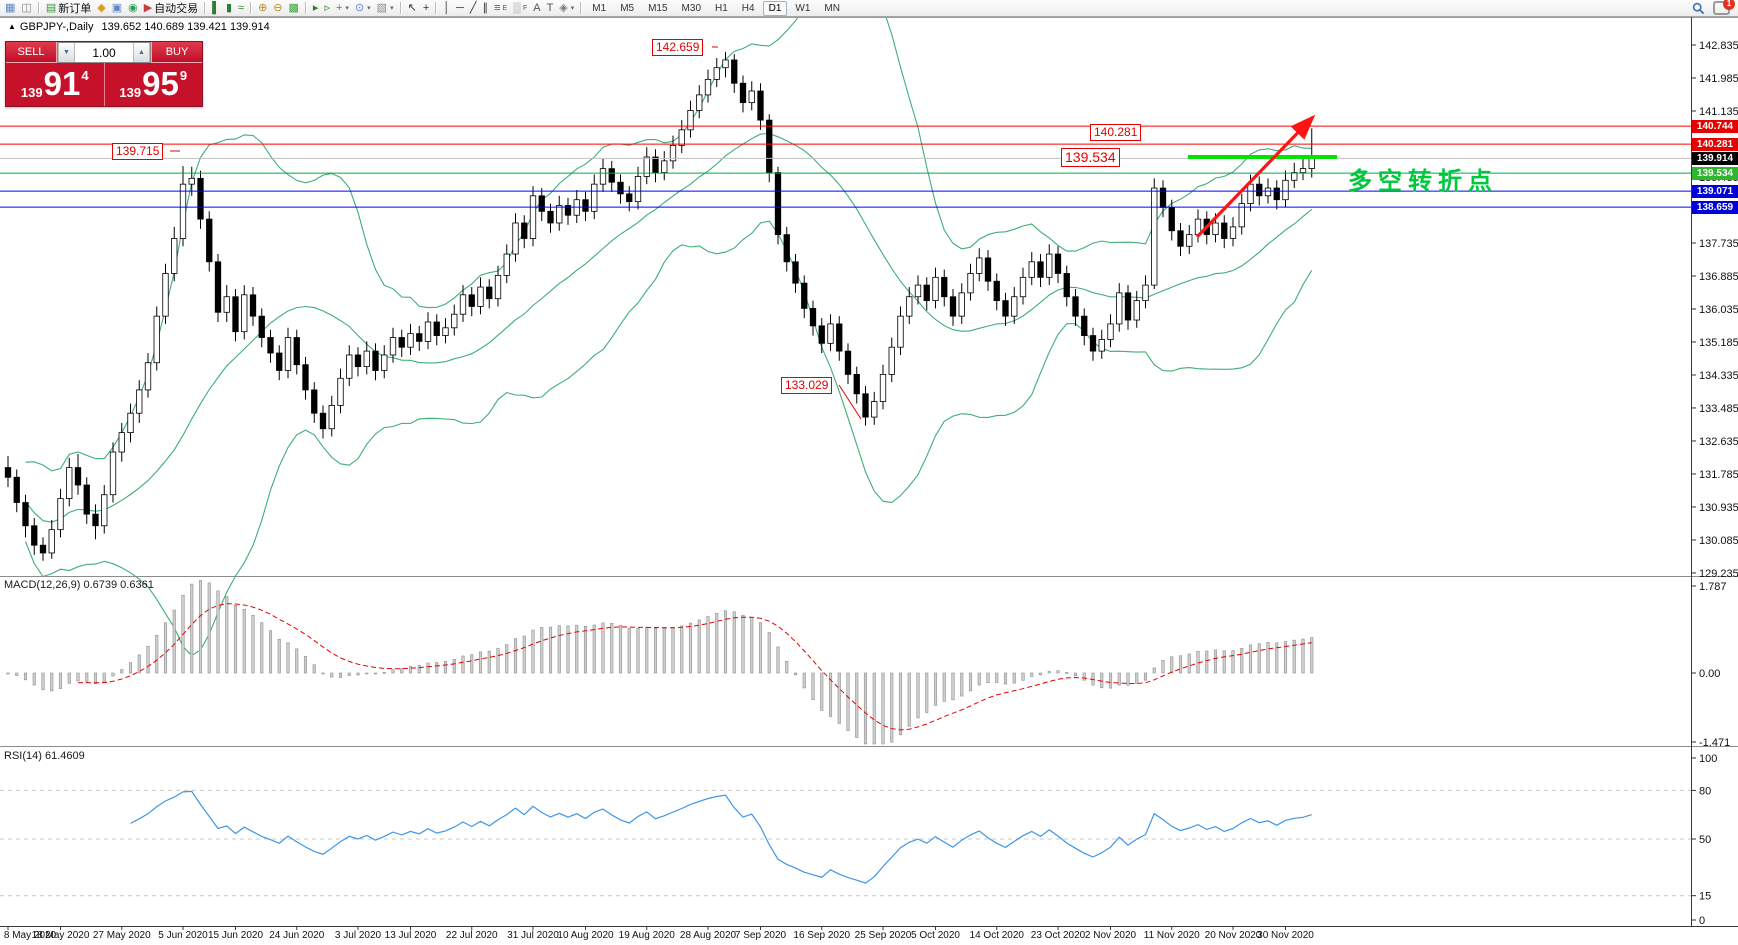  I want to click on toolbar-separator, so click(581, 8).